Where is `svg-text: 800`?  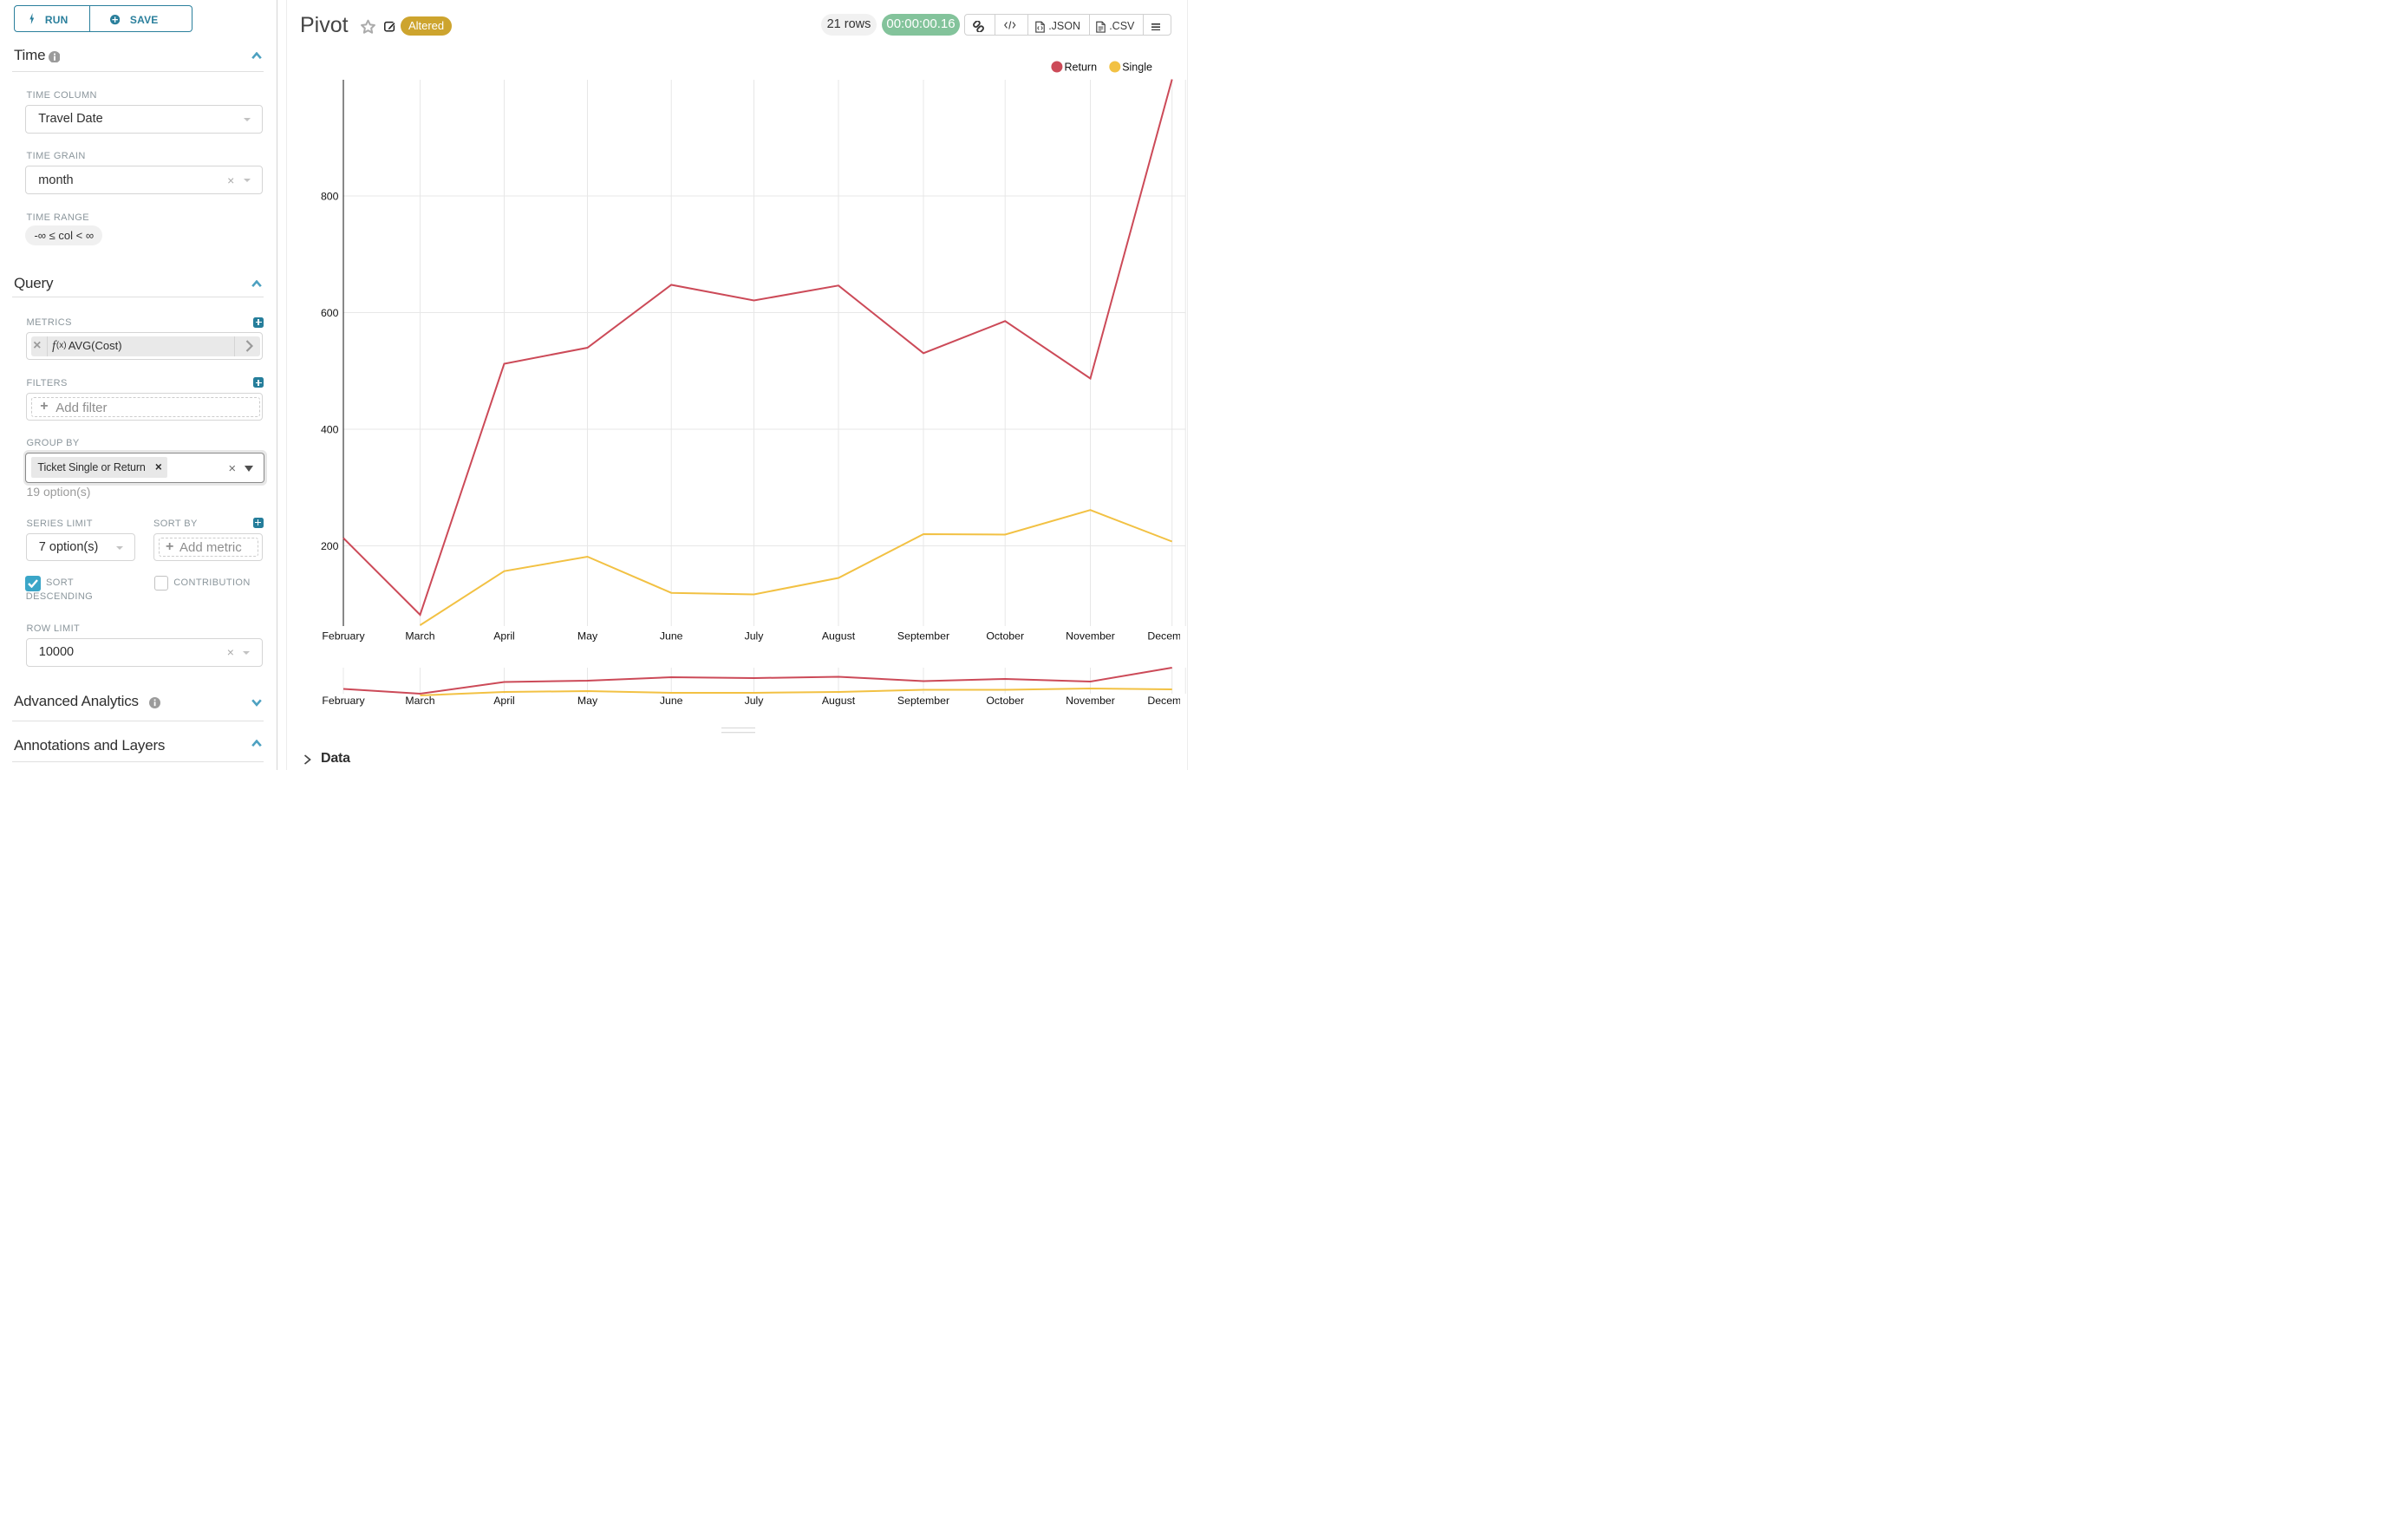
svg-text: 800 is located at coordinates (330, 196).